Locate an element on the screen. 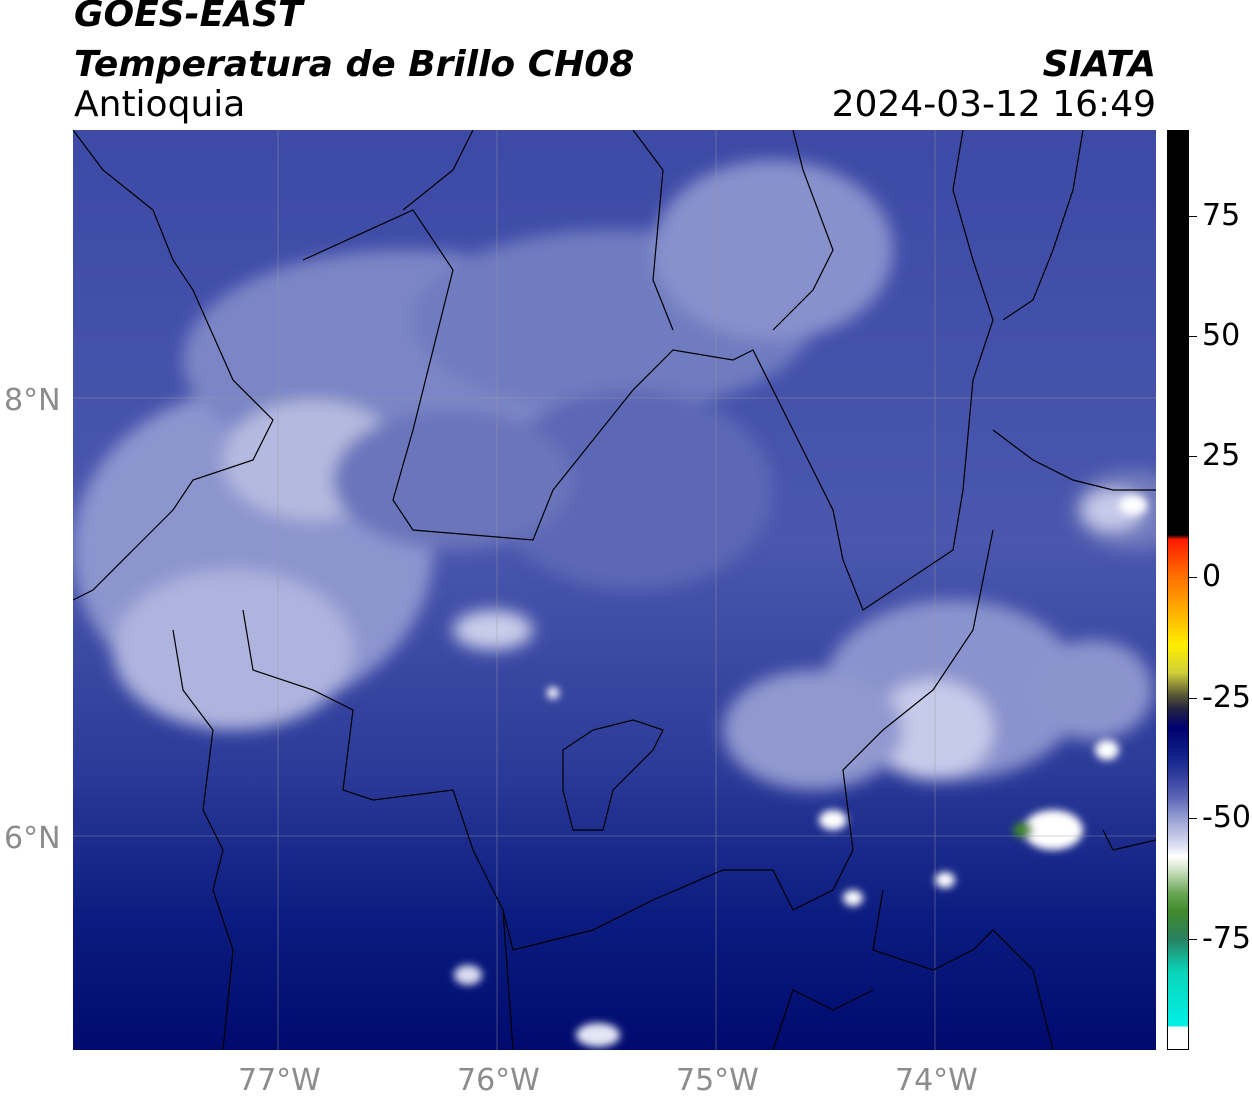 This screenshot has height=1099, width=1252. lon-tick-77w: 77°W is located at coordinates (279, 1080).